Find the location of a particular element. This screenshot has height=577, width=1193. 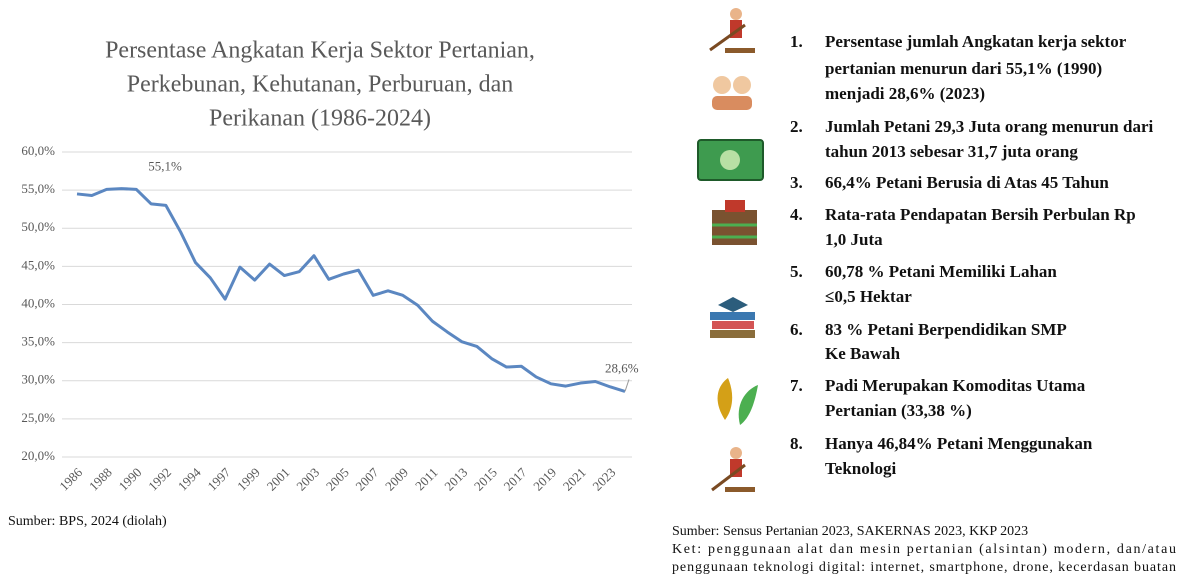

fact-text: Ke Bawah is located at coordinates (863, 353).